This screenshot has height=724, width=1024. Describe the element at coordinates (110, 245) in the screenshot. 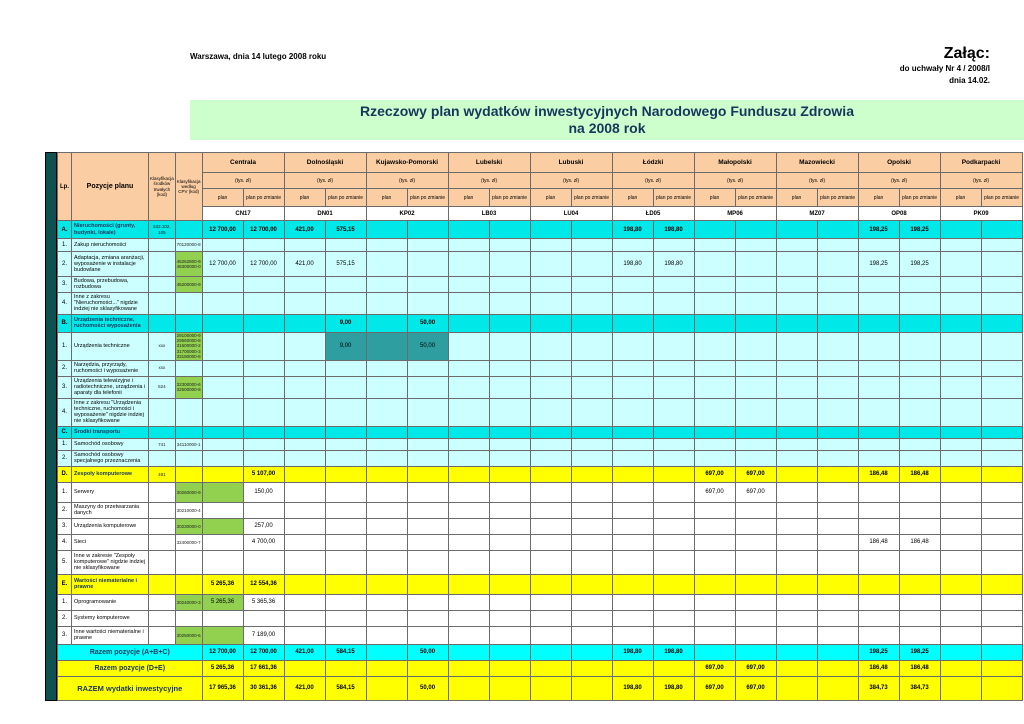

I see `row-name: Zakup nieruchomości` at that location.